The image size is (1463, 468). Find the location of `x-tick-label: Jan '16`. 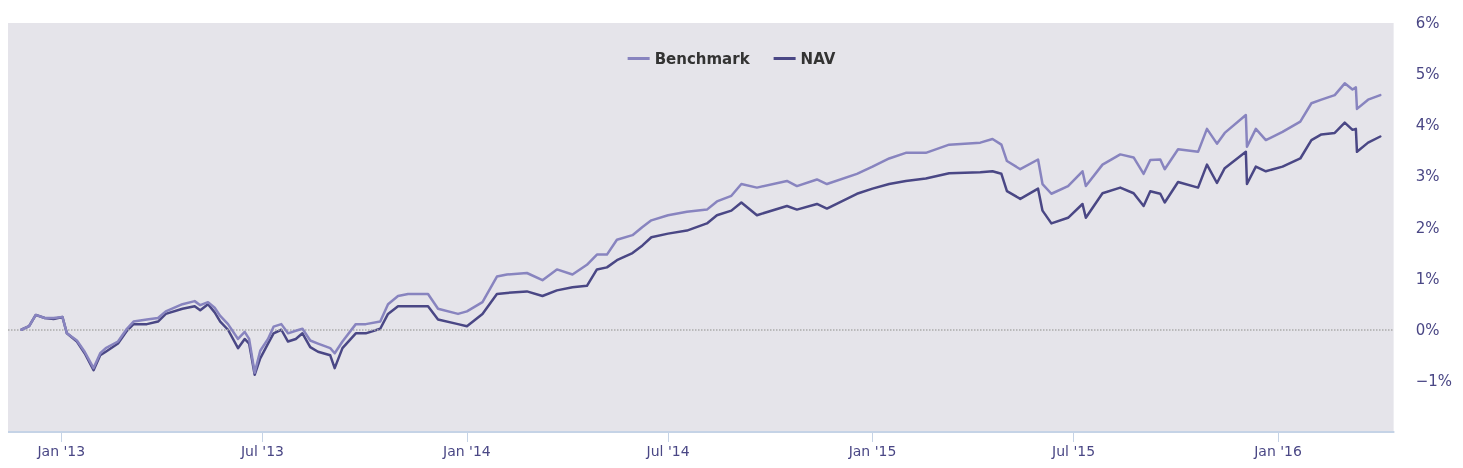

x-tick-label: Jan '16 is located at coordinates (1278, 451).